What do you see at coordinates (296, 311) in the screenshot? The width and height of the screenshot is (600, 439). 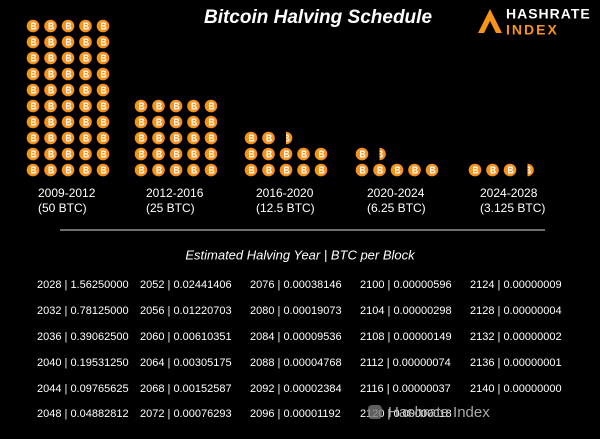 I see `table-cell: 2080 | 0.00019073` at bounding box center [296, 311].